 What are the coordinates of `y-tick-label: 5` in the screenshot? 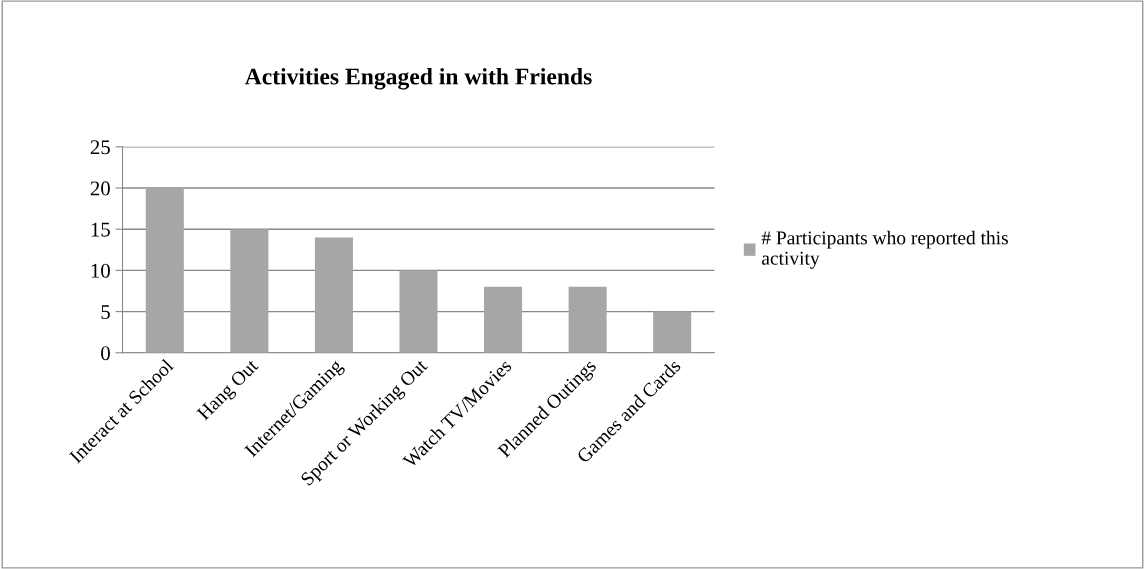 It's located at (105, 312).